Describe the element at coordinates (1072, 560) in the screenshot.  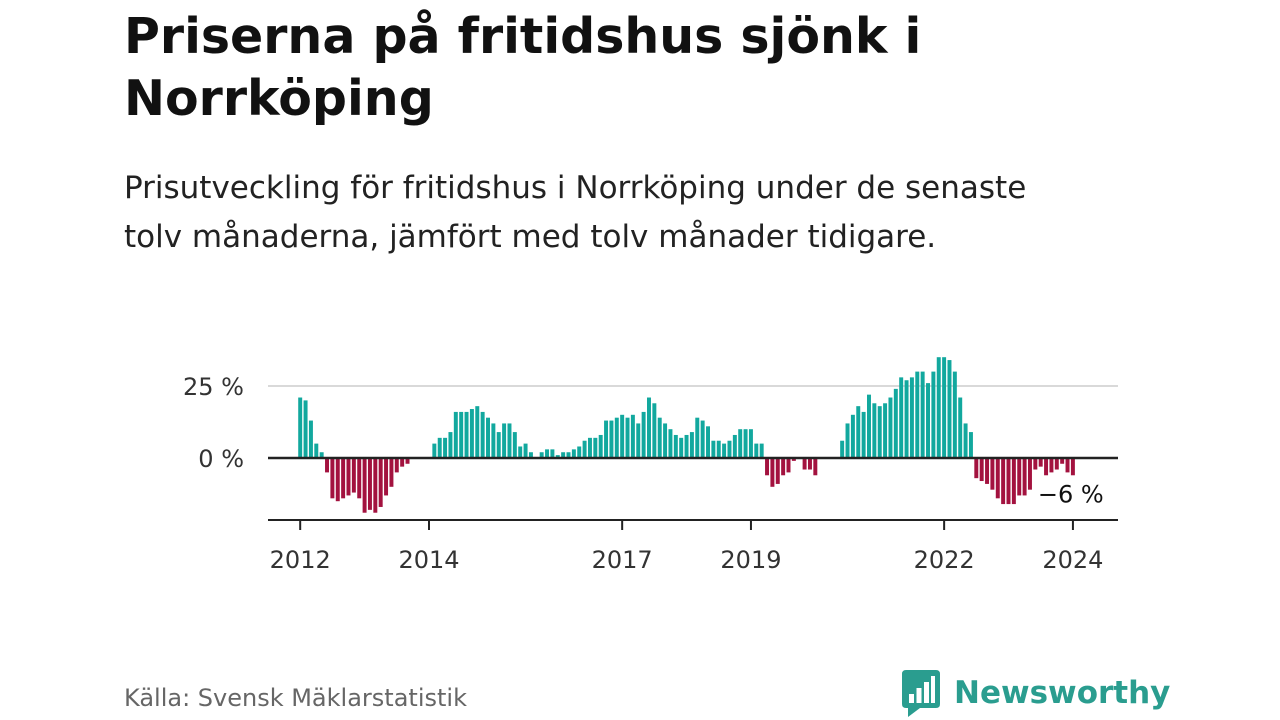
I see `x-tick-label: 2024` at that location.